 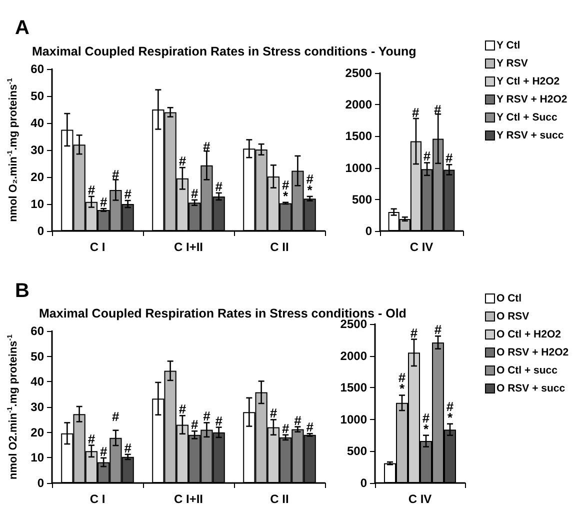 I want to click on legend-label: Y Ctl, so click(x=508, y=46).